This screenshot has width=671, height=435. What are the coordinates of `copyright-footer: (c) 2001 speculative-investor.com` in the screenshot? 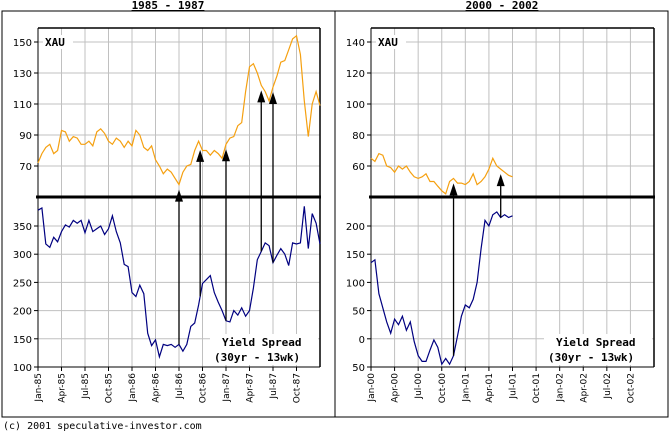 It's located at (102, 426).